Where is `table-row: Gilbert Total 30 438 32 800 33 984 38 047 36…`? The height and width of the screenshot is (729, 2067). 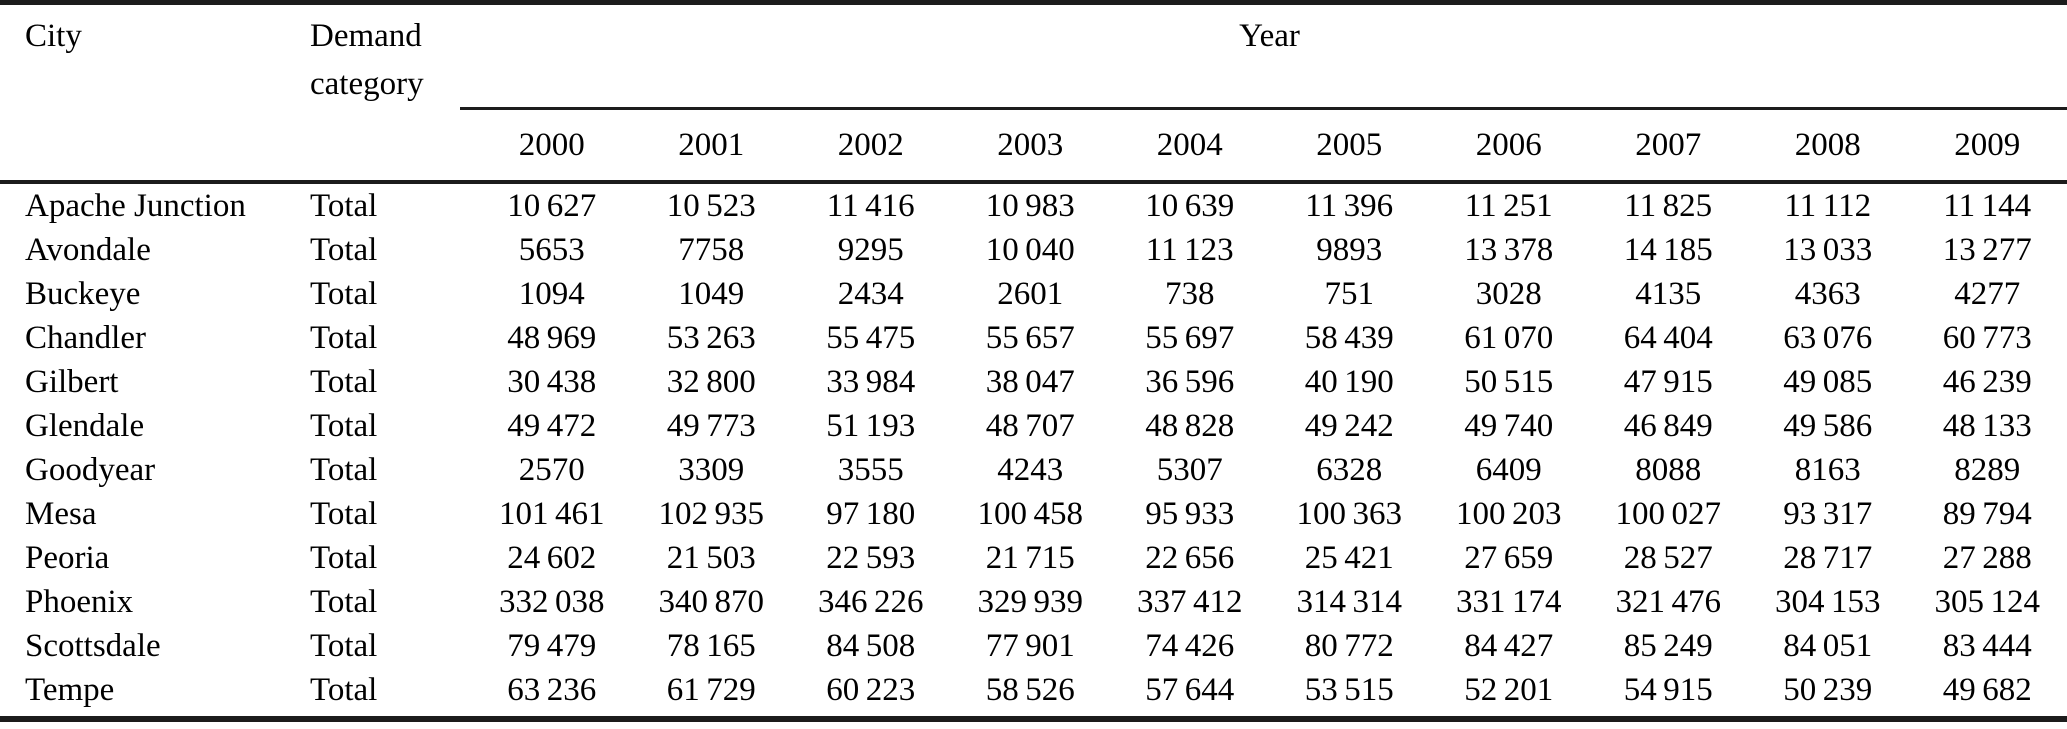
table-row: Gilbert Total 30 438 32 800 33 984 38 047 36… is located at coordinates (1033, 382).